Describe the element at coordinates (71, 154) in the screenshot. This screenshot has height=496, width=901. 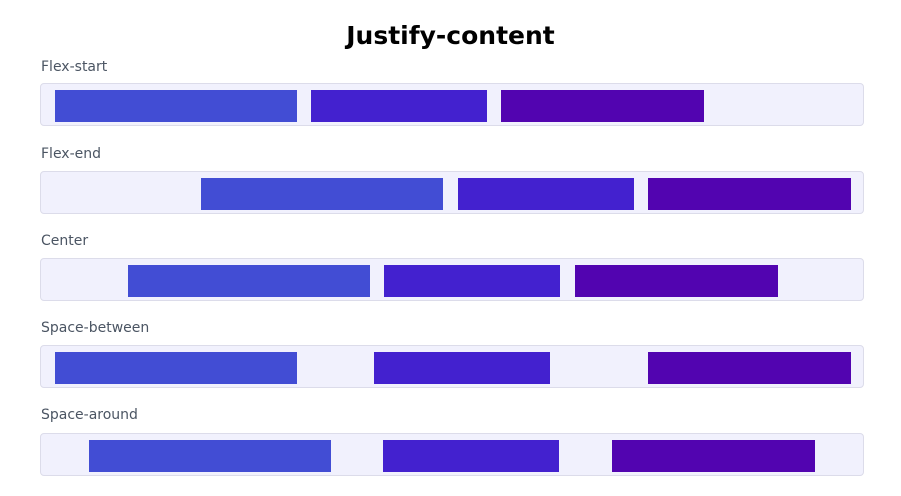
I see `row-label-flex-end: Flex-end` at that location.